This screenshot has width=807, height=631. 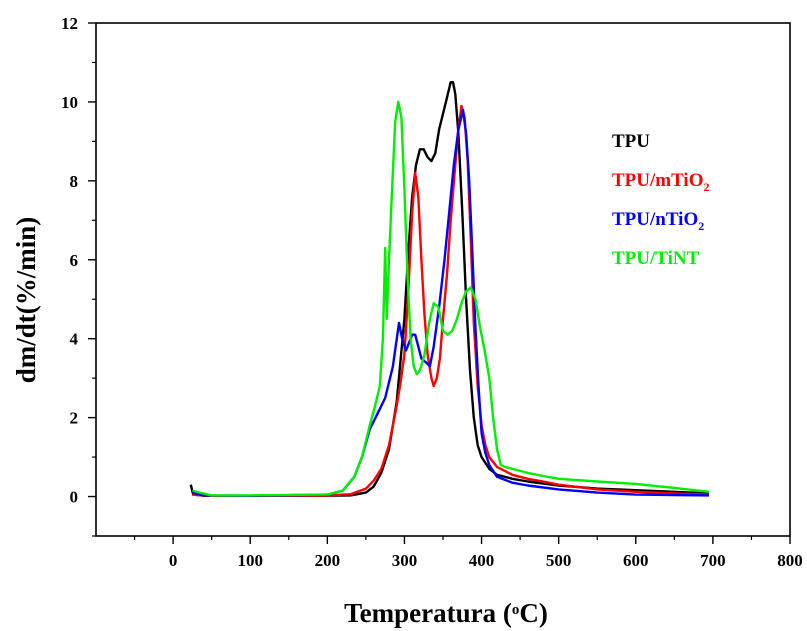 What do you see at coordinates (26, 300) in the screenshot?
I see `y-axis-title: dm/dt(%/min)` at bounding box center [26, 300].